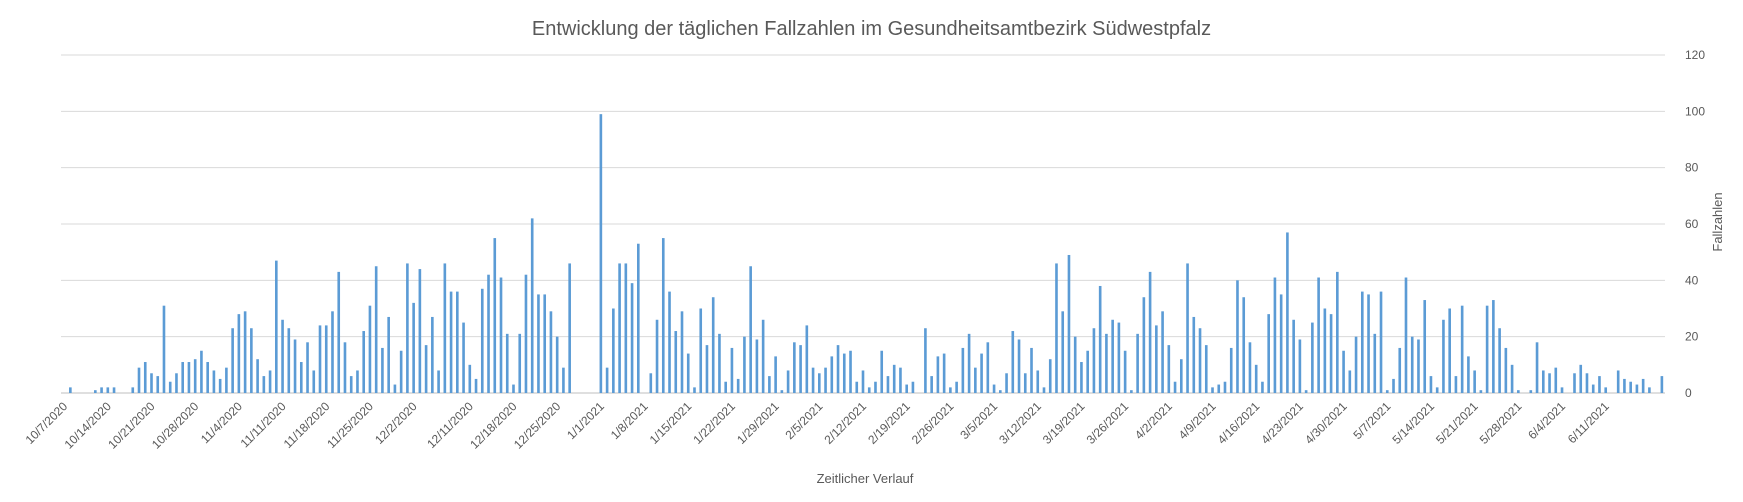 This screenshot has width=1743, height=502. What do you see at coordinates (1692, 280) in the screenshot?
I see `y-tick-label: 40` at bounding box center [1692, 280].